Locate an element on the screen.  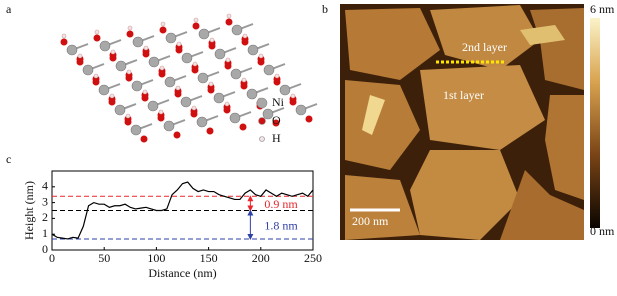
x-tick-label: 250 is located at coordinates (313, 258).